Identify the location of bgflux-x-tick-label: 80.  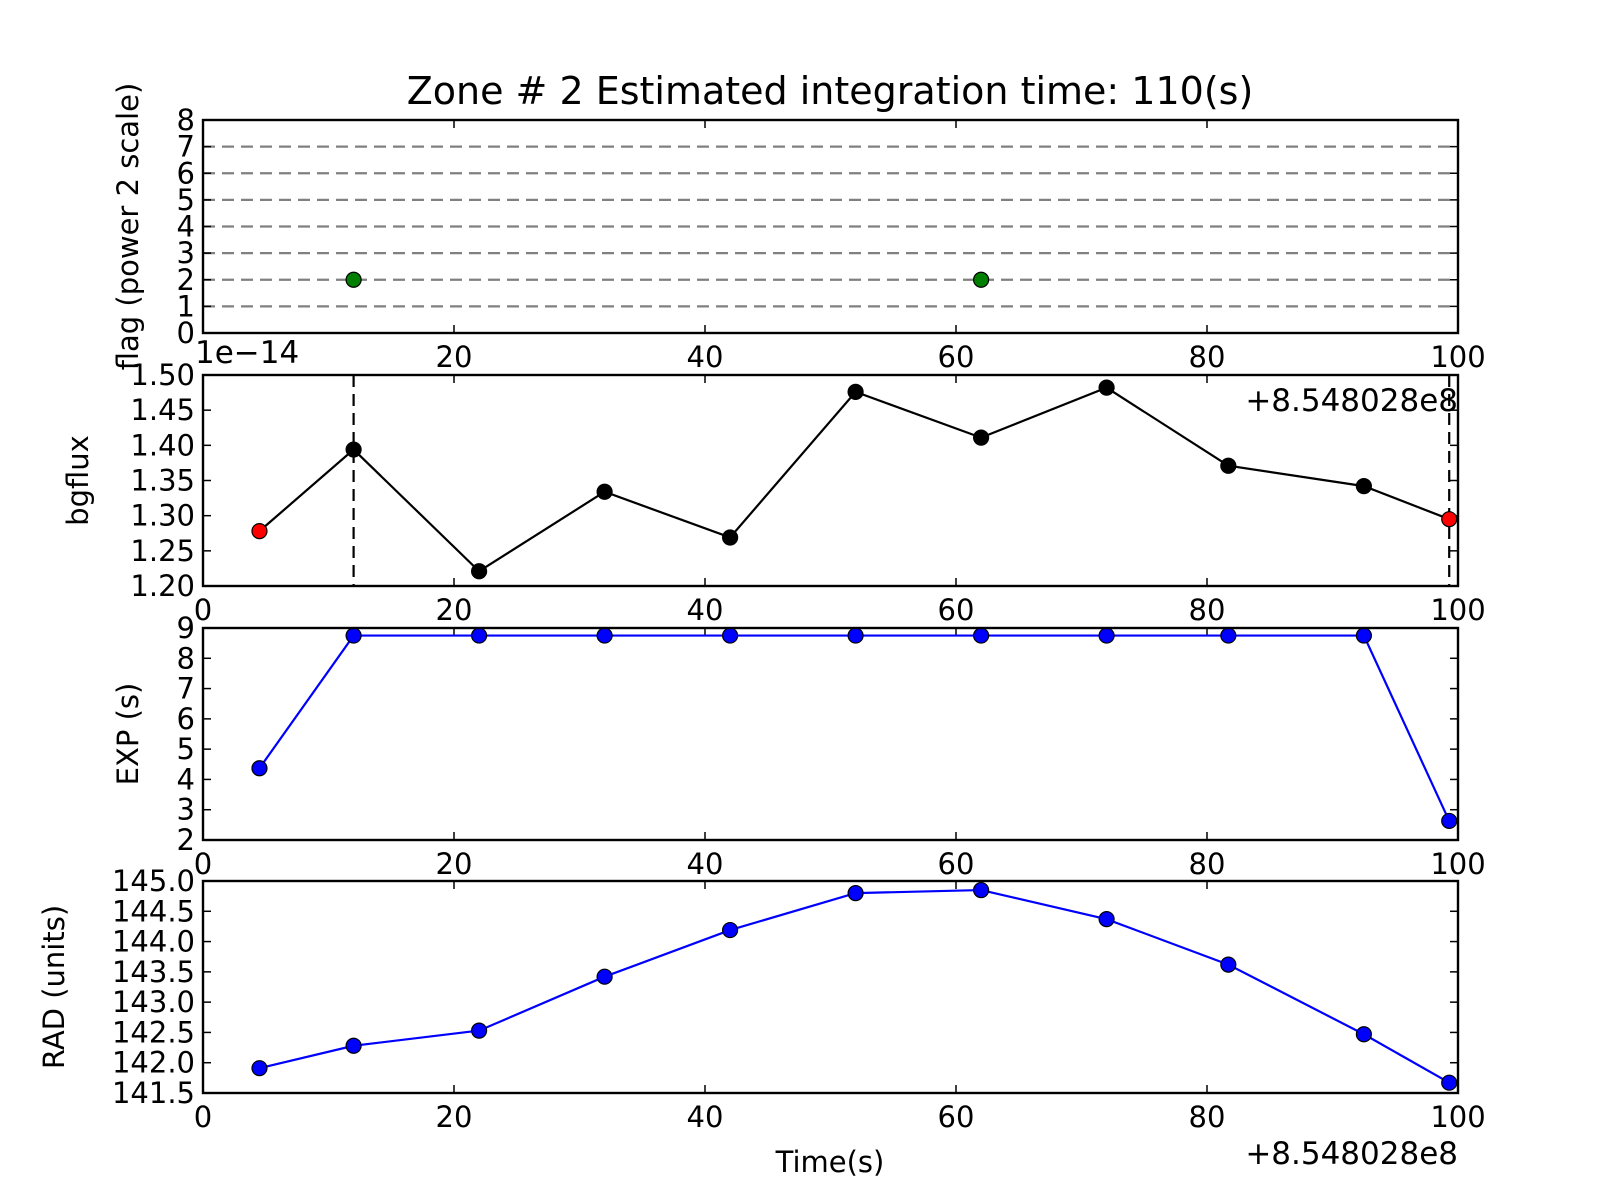
(1207, 610).